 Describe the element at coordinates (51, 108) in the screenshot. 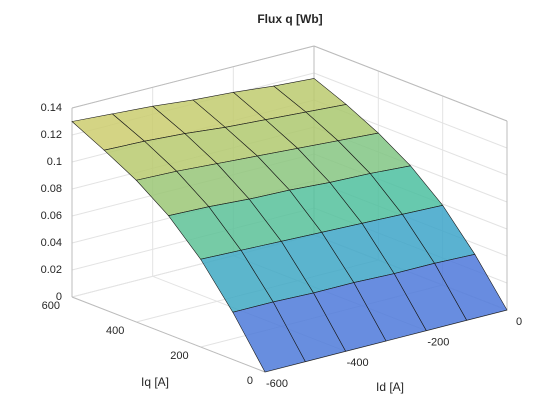

I see `z-tick-label: 0.14` at that location.